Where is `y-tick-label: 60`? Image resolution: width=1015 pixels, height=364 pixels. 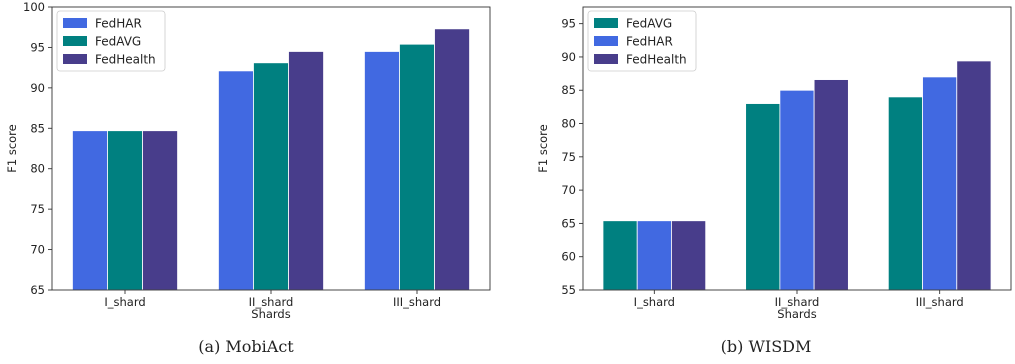 y-tick-label: 60 is located at coordinates (568, 257).